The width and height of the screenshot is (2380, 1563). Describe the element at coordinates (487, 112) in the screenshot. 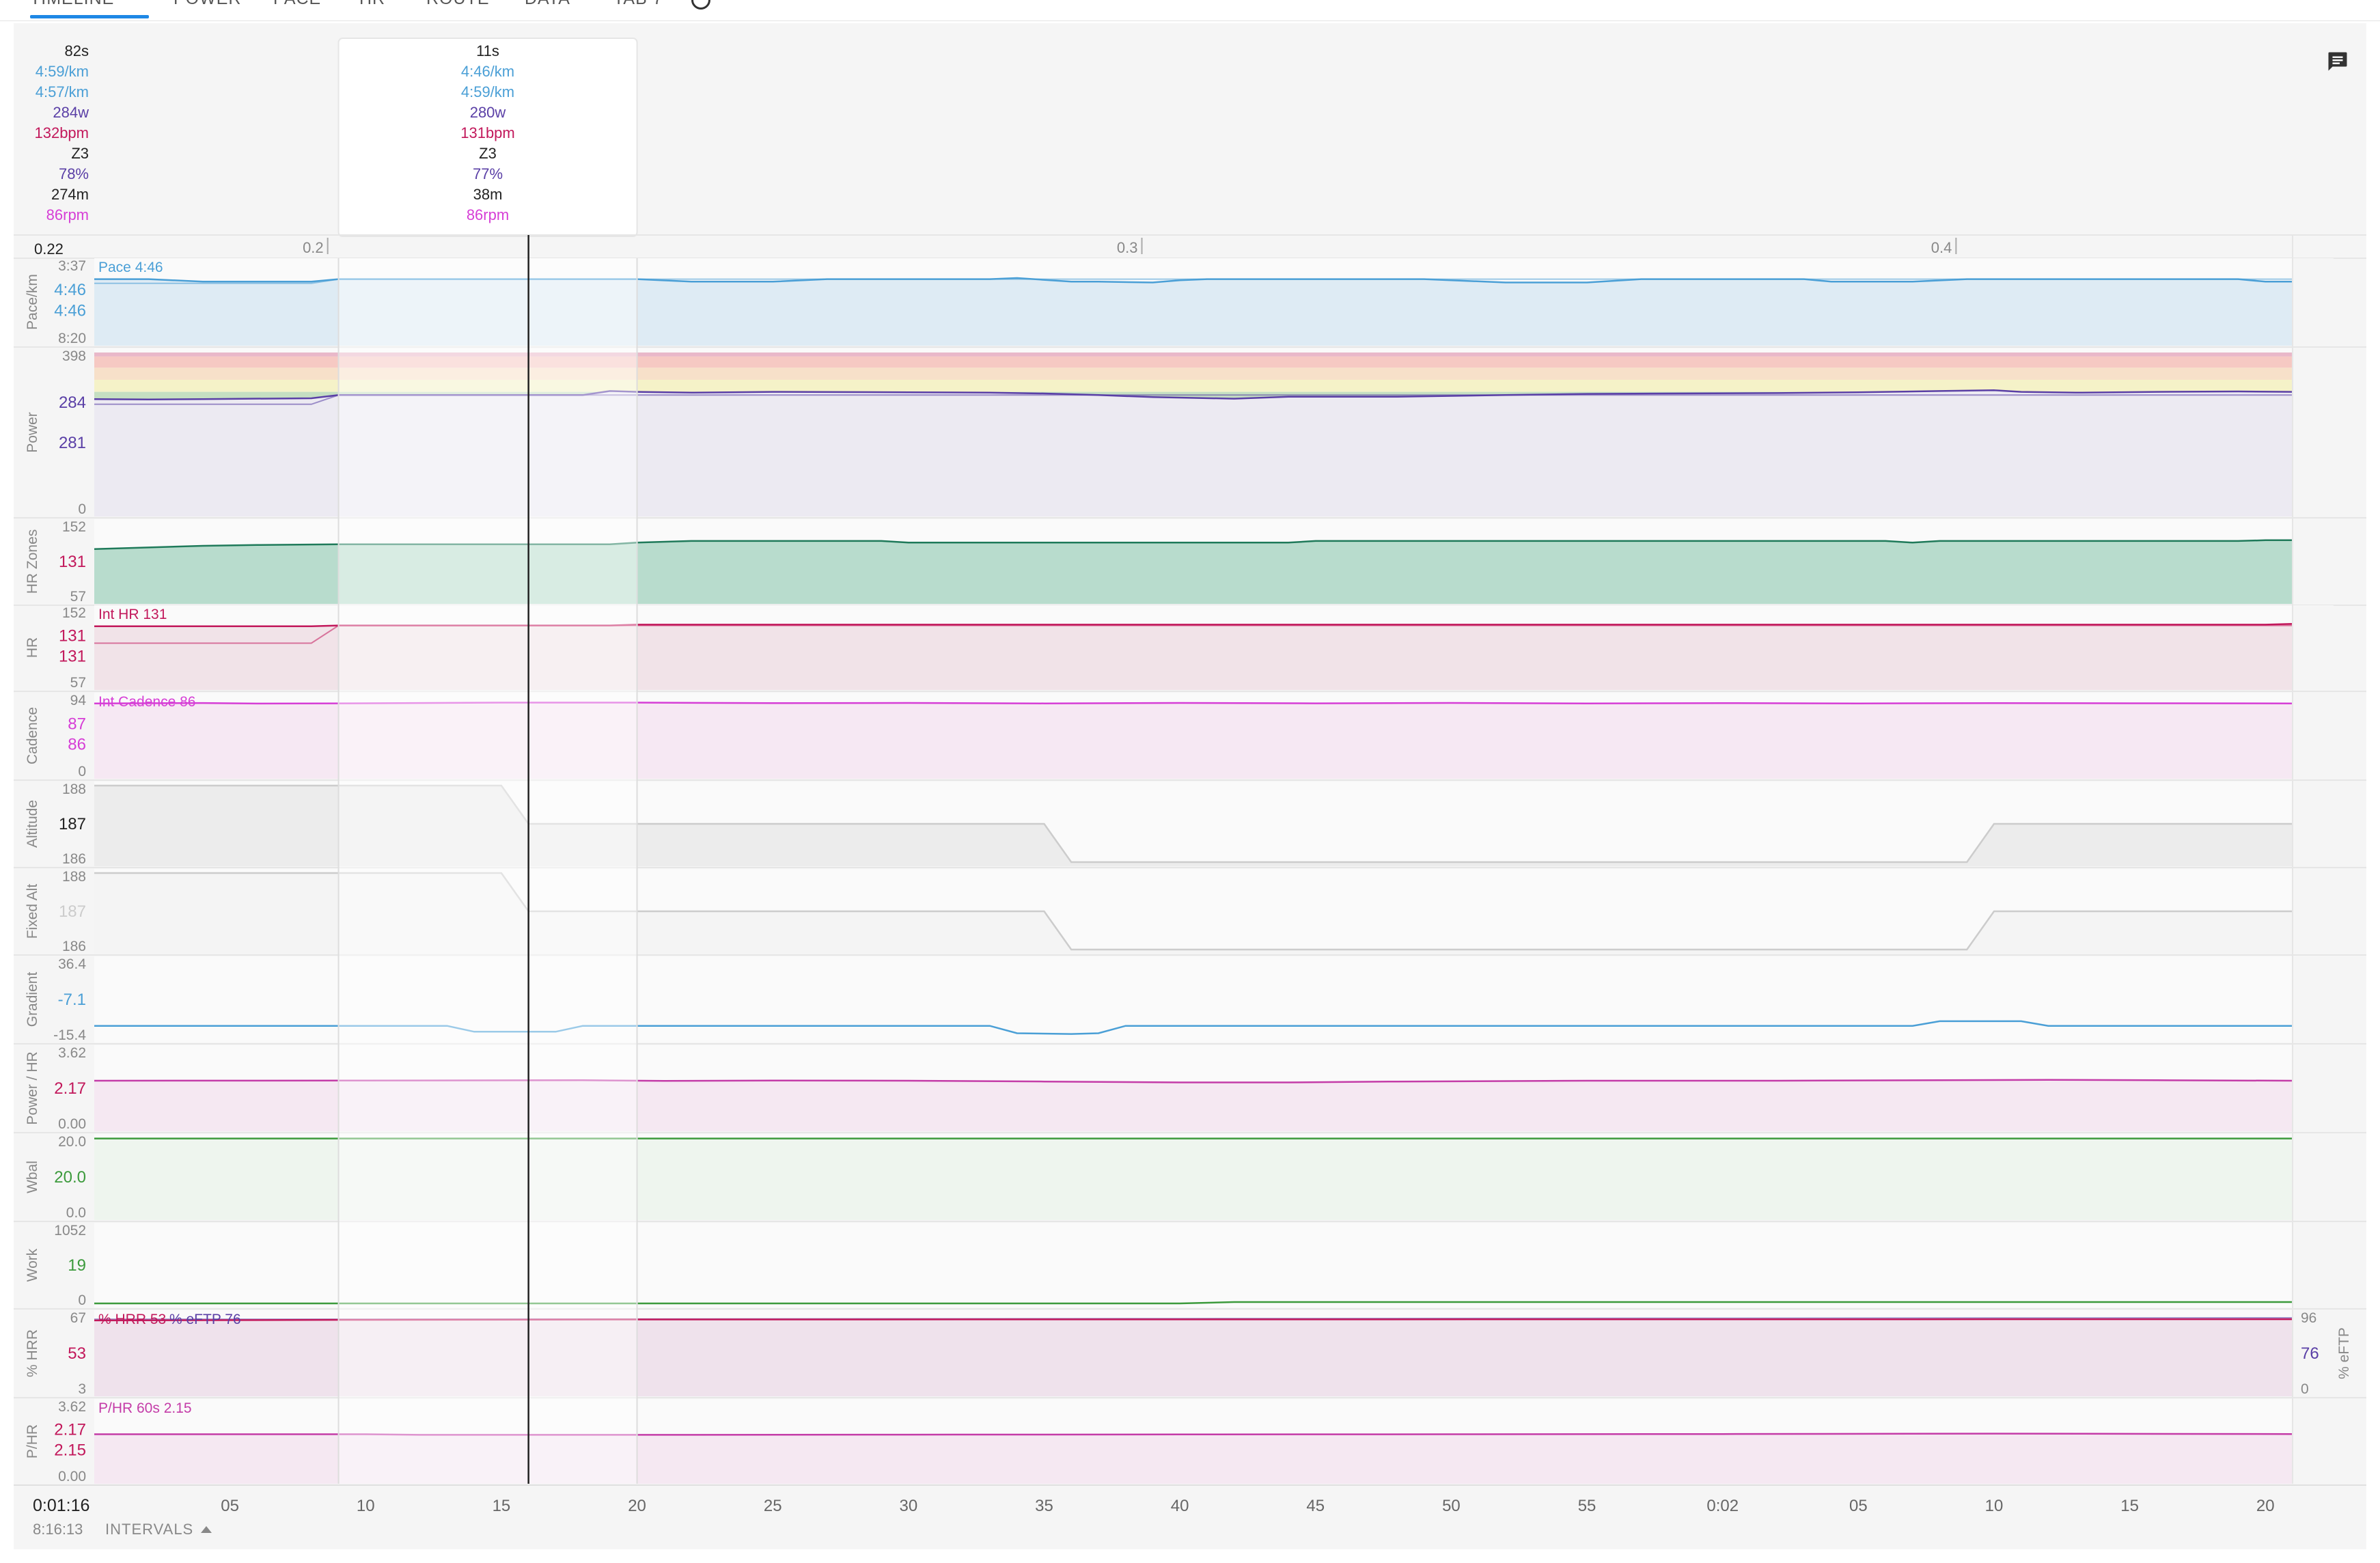

I see `summary-value: 280w` at that location.